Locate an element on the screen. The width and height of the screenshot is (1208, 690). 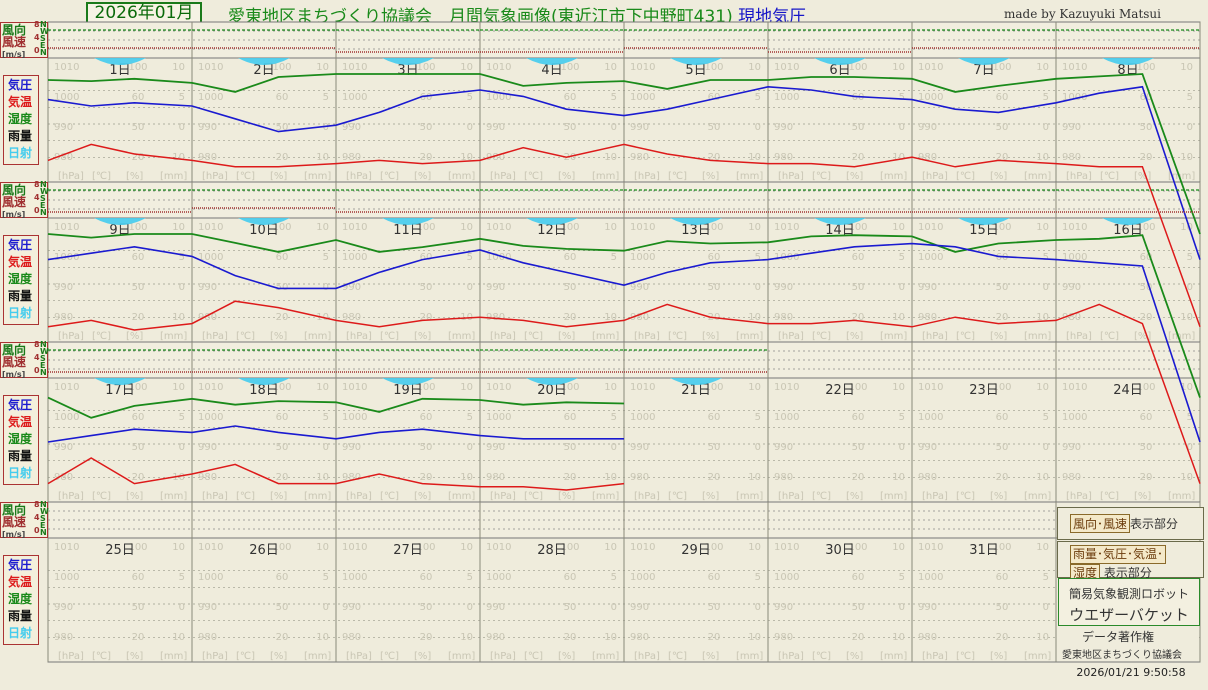
wind-legend-tag: 風向･風速 is located at coordinates (1100, 523).